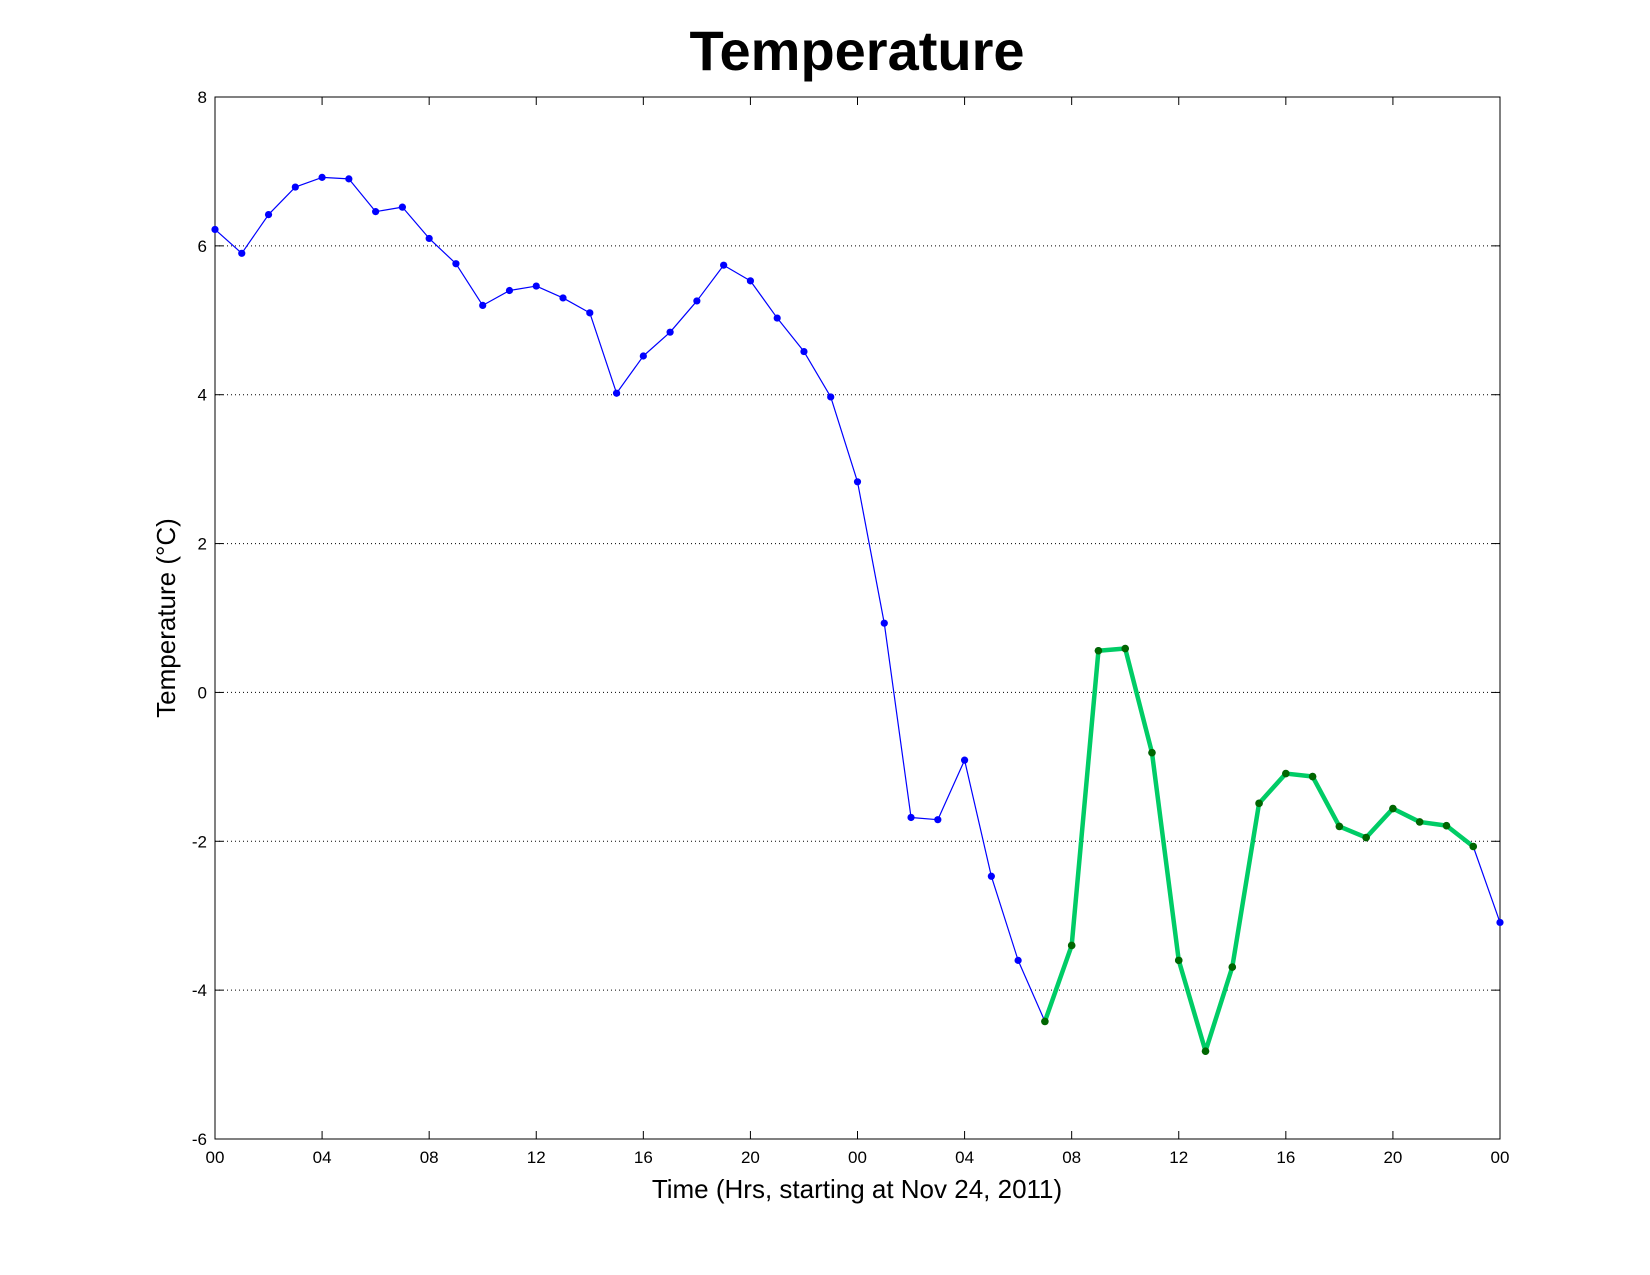 The height and width of the screenshot is (1275, 1650). What do you see at coordinates (166, 618) in the screenshot?
I see `y-axis-label: Temperature (°C)` at bounding box center [166, 618].